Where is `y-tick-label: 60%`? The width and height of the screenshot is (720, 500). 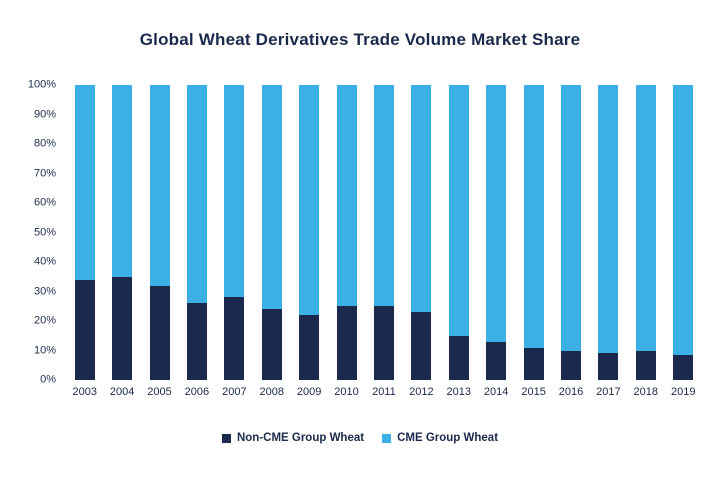 y-tick-label: 60% is located at coordinates (44, 202).